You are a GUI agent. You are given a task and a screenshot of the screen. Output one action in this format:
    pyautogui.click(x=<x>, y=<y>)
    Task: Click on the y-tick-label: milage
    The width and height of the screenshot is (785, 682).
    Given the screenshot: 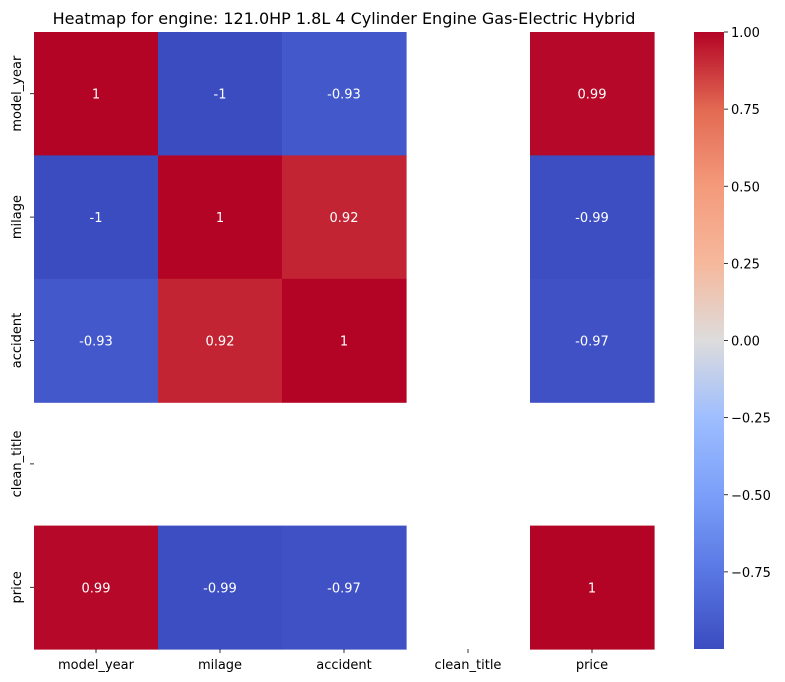 What is the action you would take?
    pyautogui.click(x=17, y=217)
    